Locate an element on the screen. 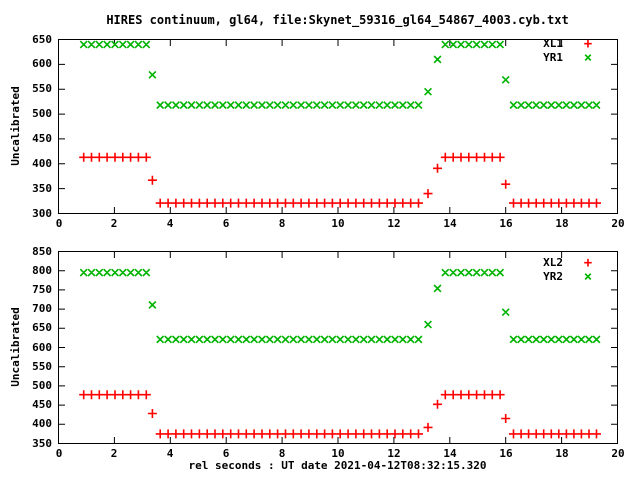  y-tick-label: 300 is located at coordinates (42, 213).